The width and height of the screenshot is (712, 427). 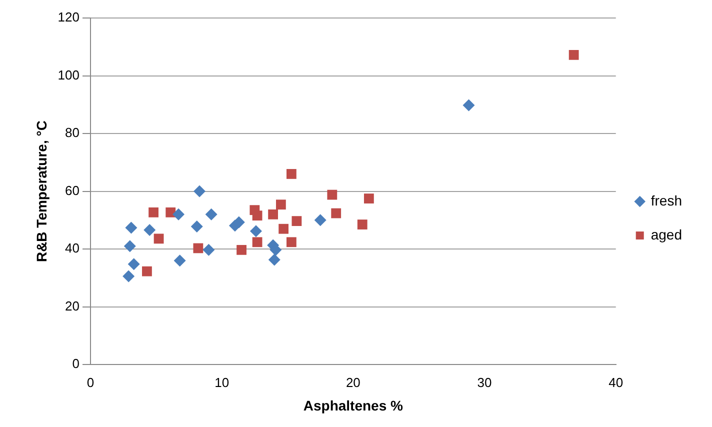 What do you see at coordinates (72, 306) in the screenshot?
I see `y-tick-label: 20` at bounding box center [72, 306].